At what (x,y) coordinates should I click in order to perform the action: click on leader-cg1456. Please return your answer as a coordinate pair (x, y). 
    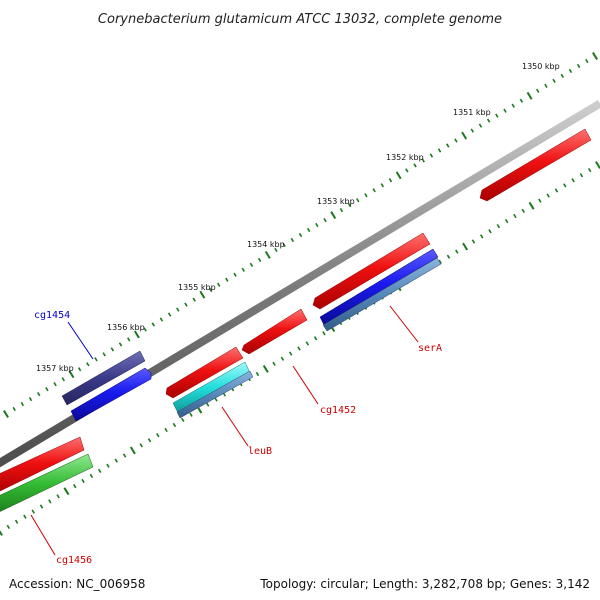
    Looking at the image, I should click on (43, 535).